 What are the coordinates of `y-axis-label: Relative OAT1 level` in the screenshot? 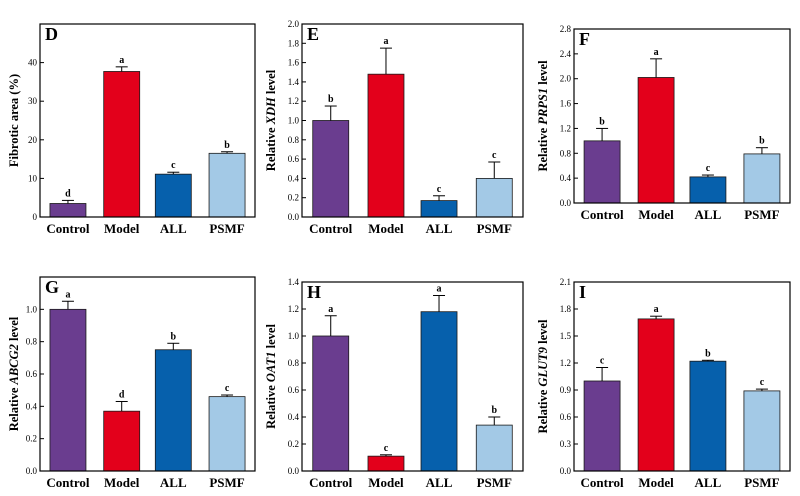 It's located at (271, 376).